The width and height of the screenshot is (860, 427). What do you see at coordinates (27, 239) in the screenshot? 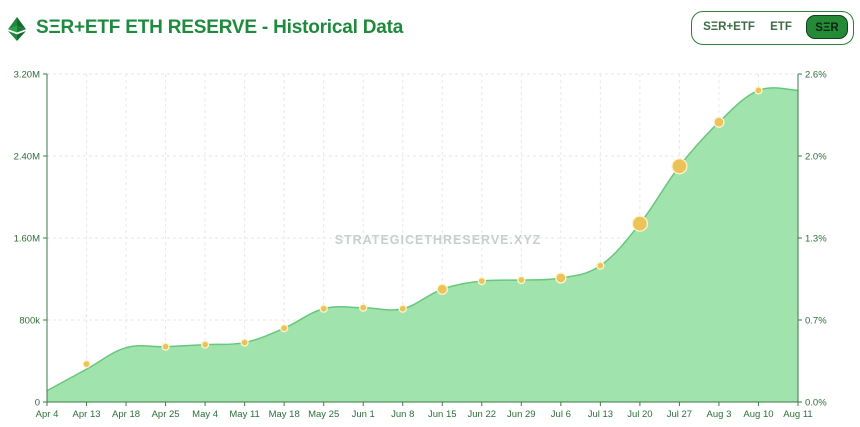
I see `y-tick-label-left: 1.60M` at bounding box center [27, 239].